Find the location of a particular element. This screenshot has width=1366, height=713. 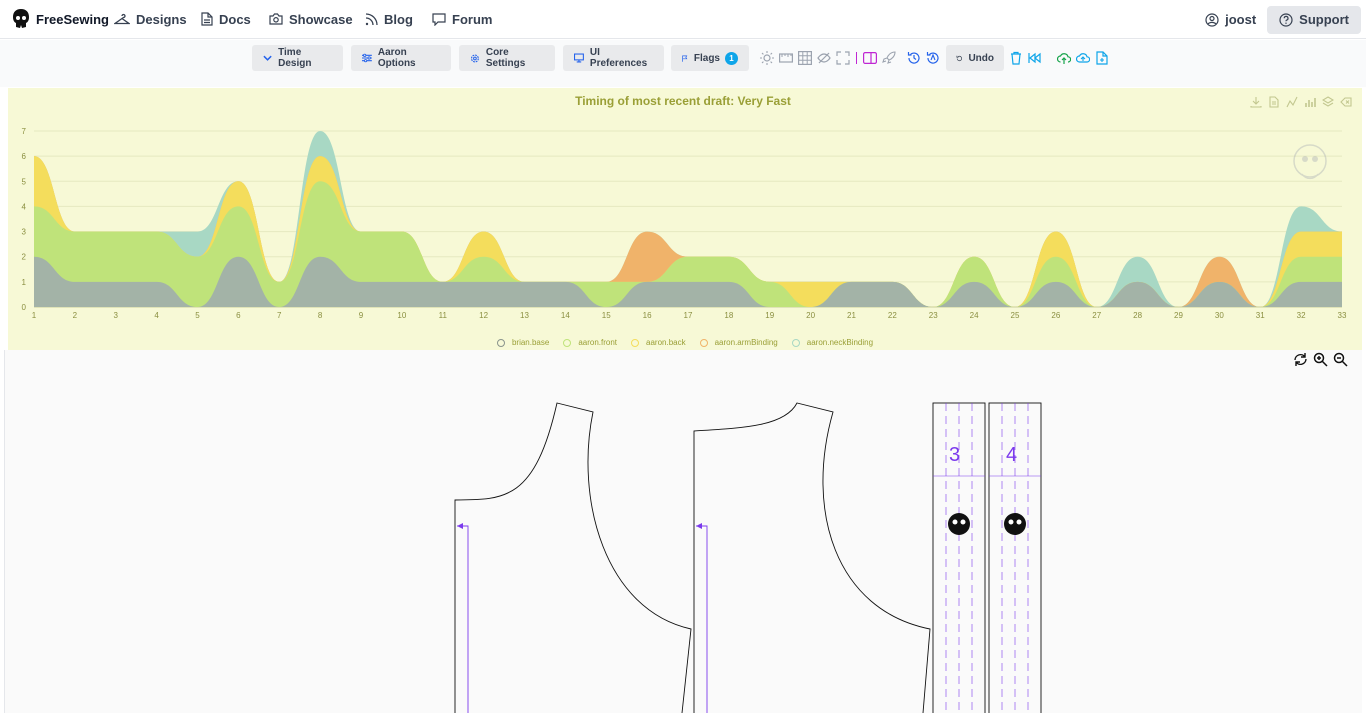

document-icon is located at coordinates (207, 19).